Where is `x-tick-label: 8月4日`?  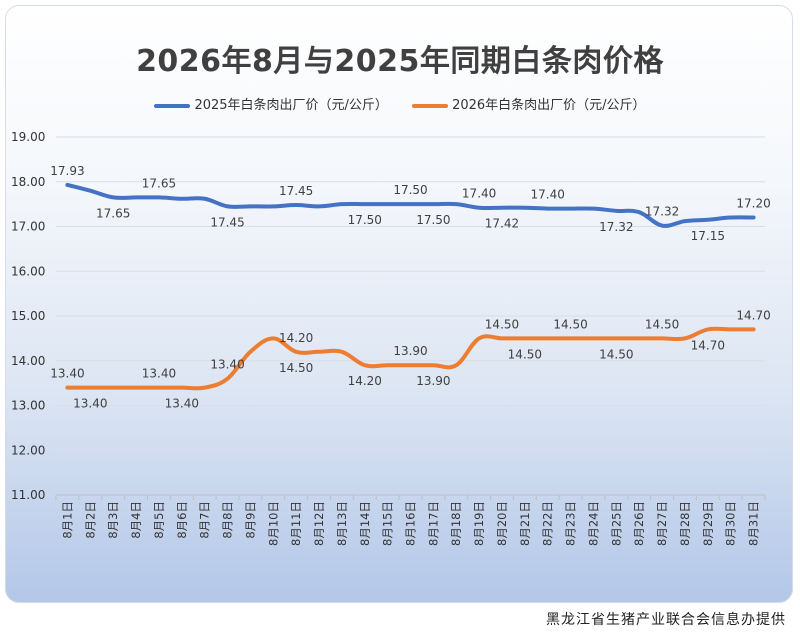 x-tick-label: 8月4日 is located at coordinates (136, 520).